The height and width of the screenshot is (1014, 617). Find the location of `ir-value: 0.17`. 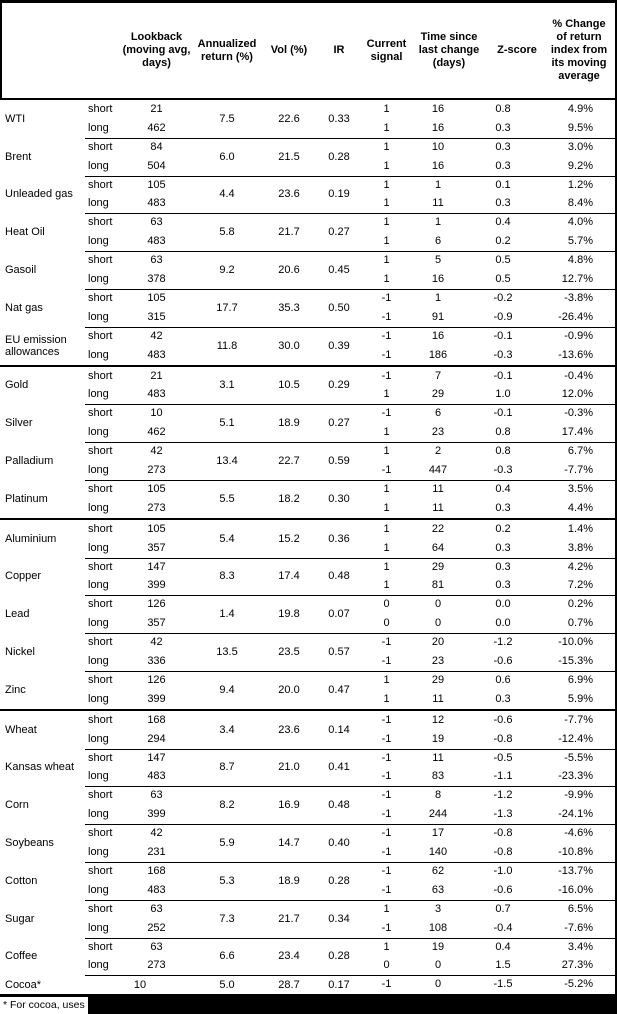

ir-value: 0.17 is located at coordinates (339, 984).